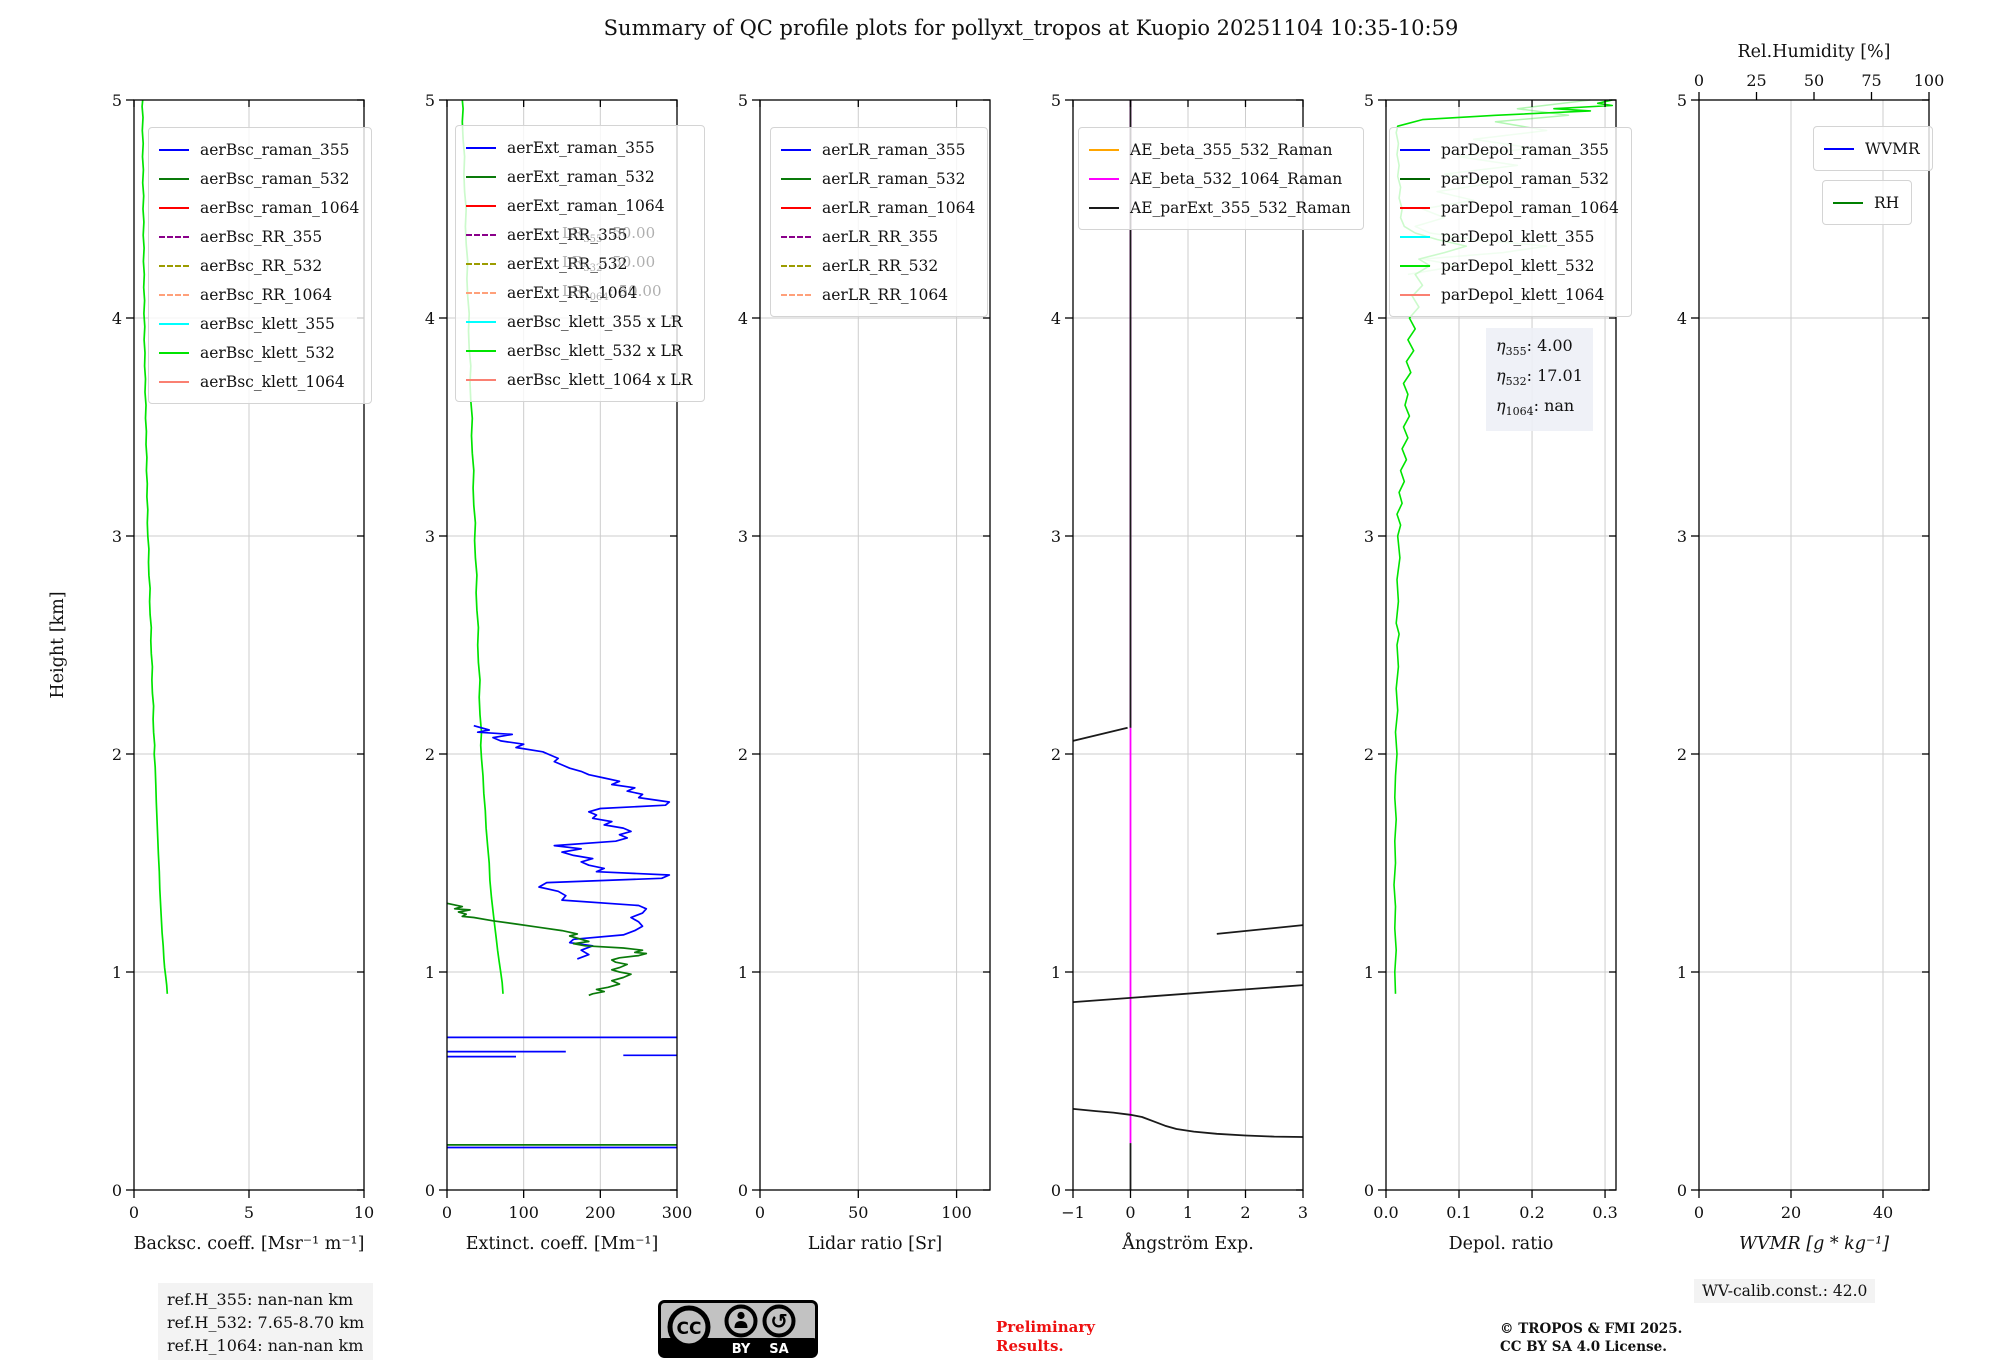 The height and width of the screenshot is (1360, 2000). I want to click on AE_parExt_355_532_Raman-swatch, so click(1104, 207).